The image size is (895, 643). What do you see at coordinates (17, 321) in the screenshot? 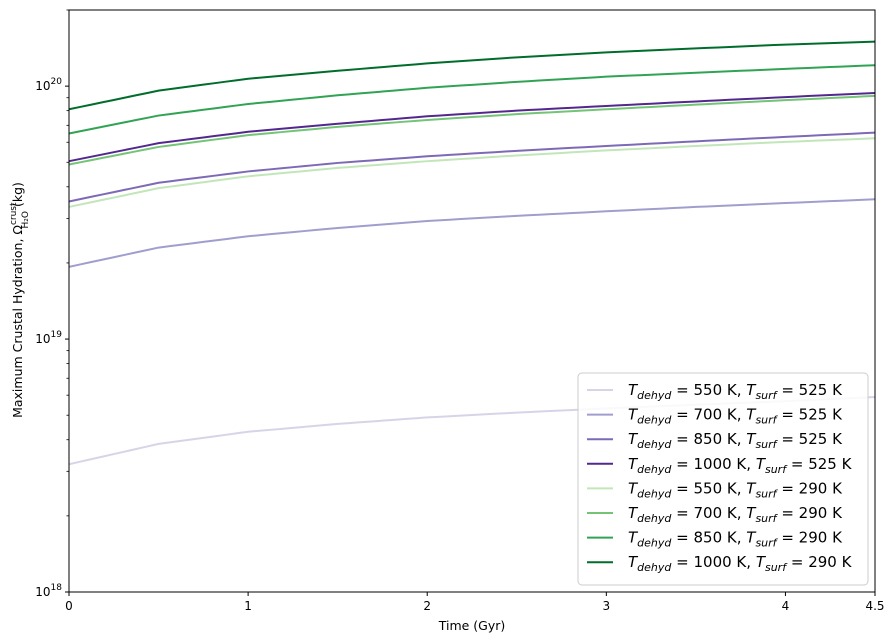
I see `y-axis-label-main: Maximum Crustal Hydration, Ω` at bounding box center [17, 321].